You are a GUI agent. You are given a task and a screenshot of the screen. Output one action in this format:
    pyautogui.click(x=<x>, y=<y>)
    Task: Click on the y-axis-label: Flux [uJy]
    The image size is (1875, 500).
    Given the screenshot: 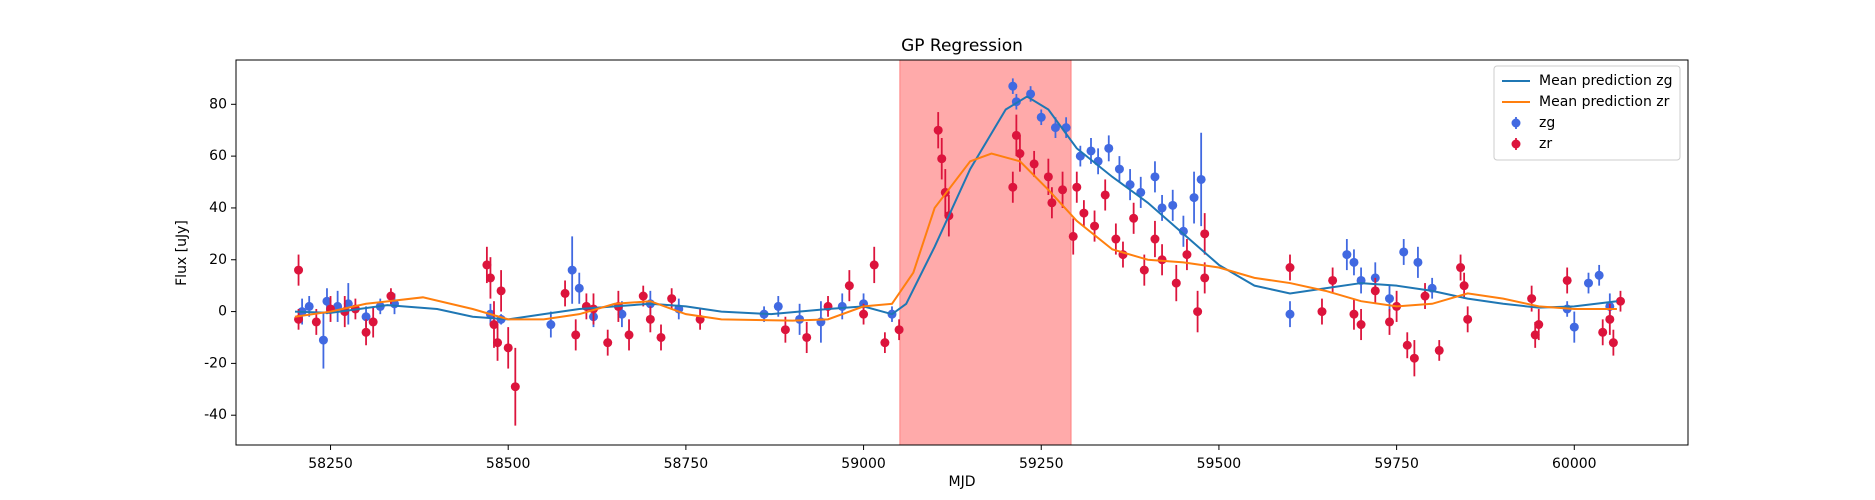 What is the action you would take?
    pyautogui.click(x=182, y=253)
    